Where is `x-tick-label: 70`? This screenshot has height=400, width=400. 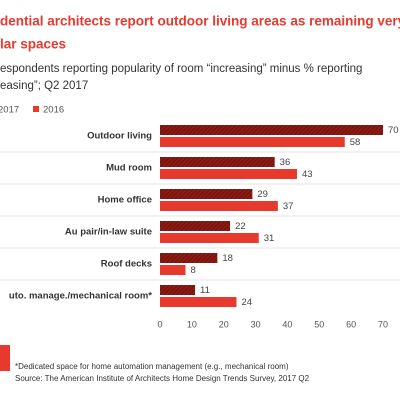
x-tick-label: 70 is located at coordinates (383, 324).